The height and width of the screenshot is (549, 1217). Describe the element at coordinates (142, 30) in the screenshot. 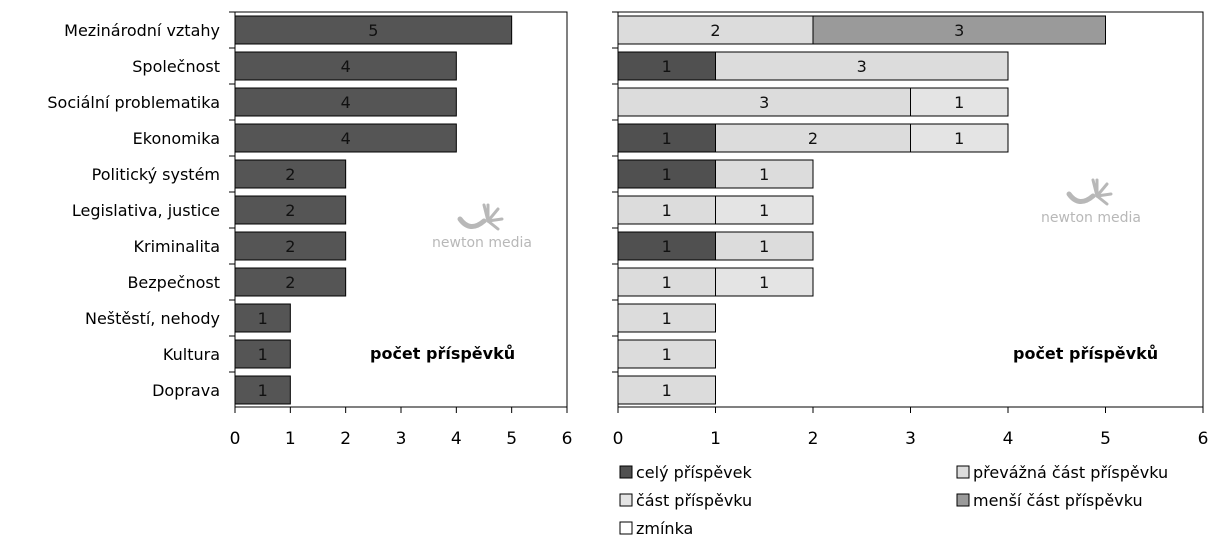

I see `category-label: Mezinárodní vztahy` at that location.